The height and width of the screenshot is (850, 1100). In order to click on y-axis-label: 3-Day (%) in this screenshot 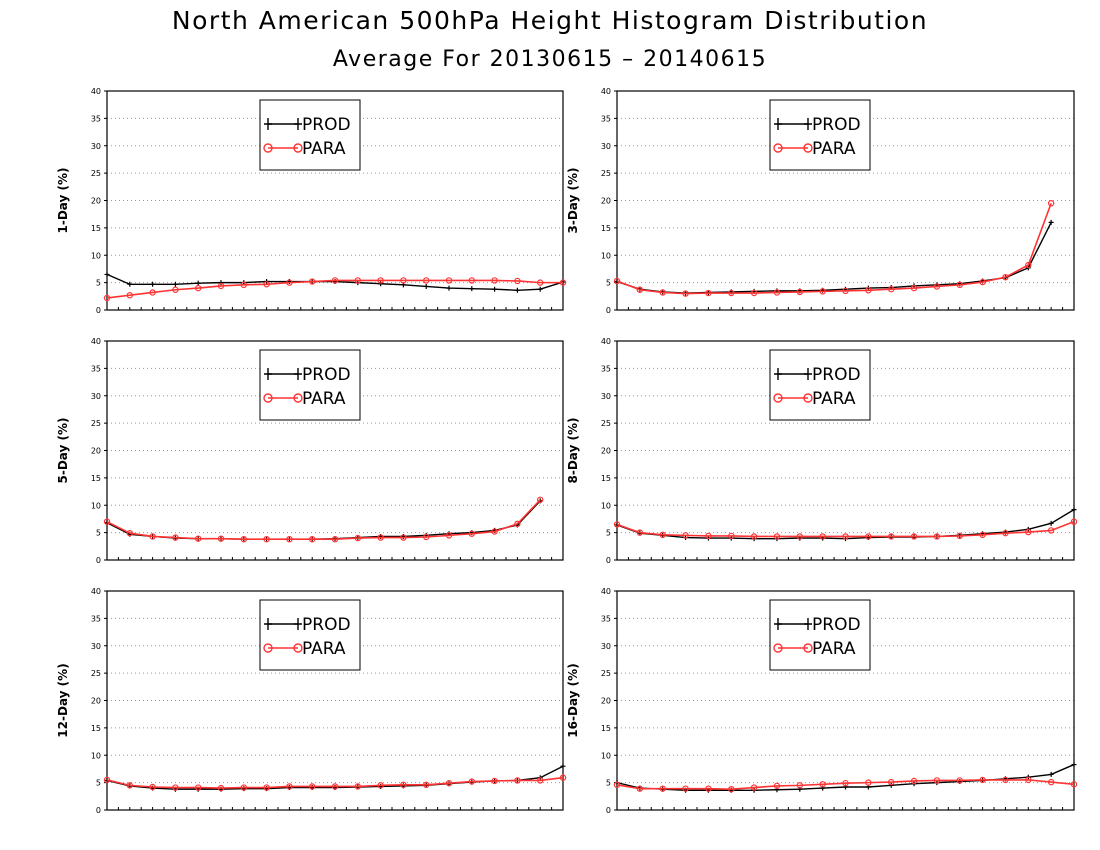, I will do `click(573, 200)`.